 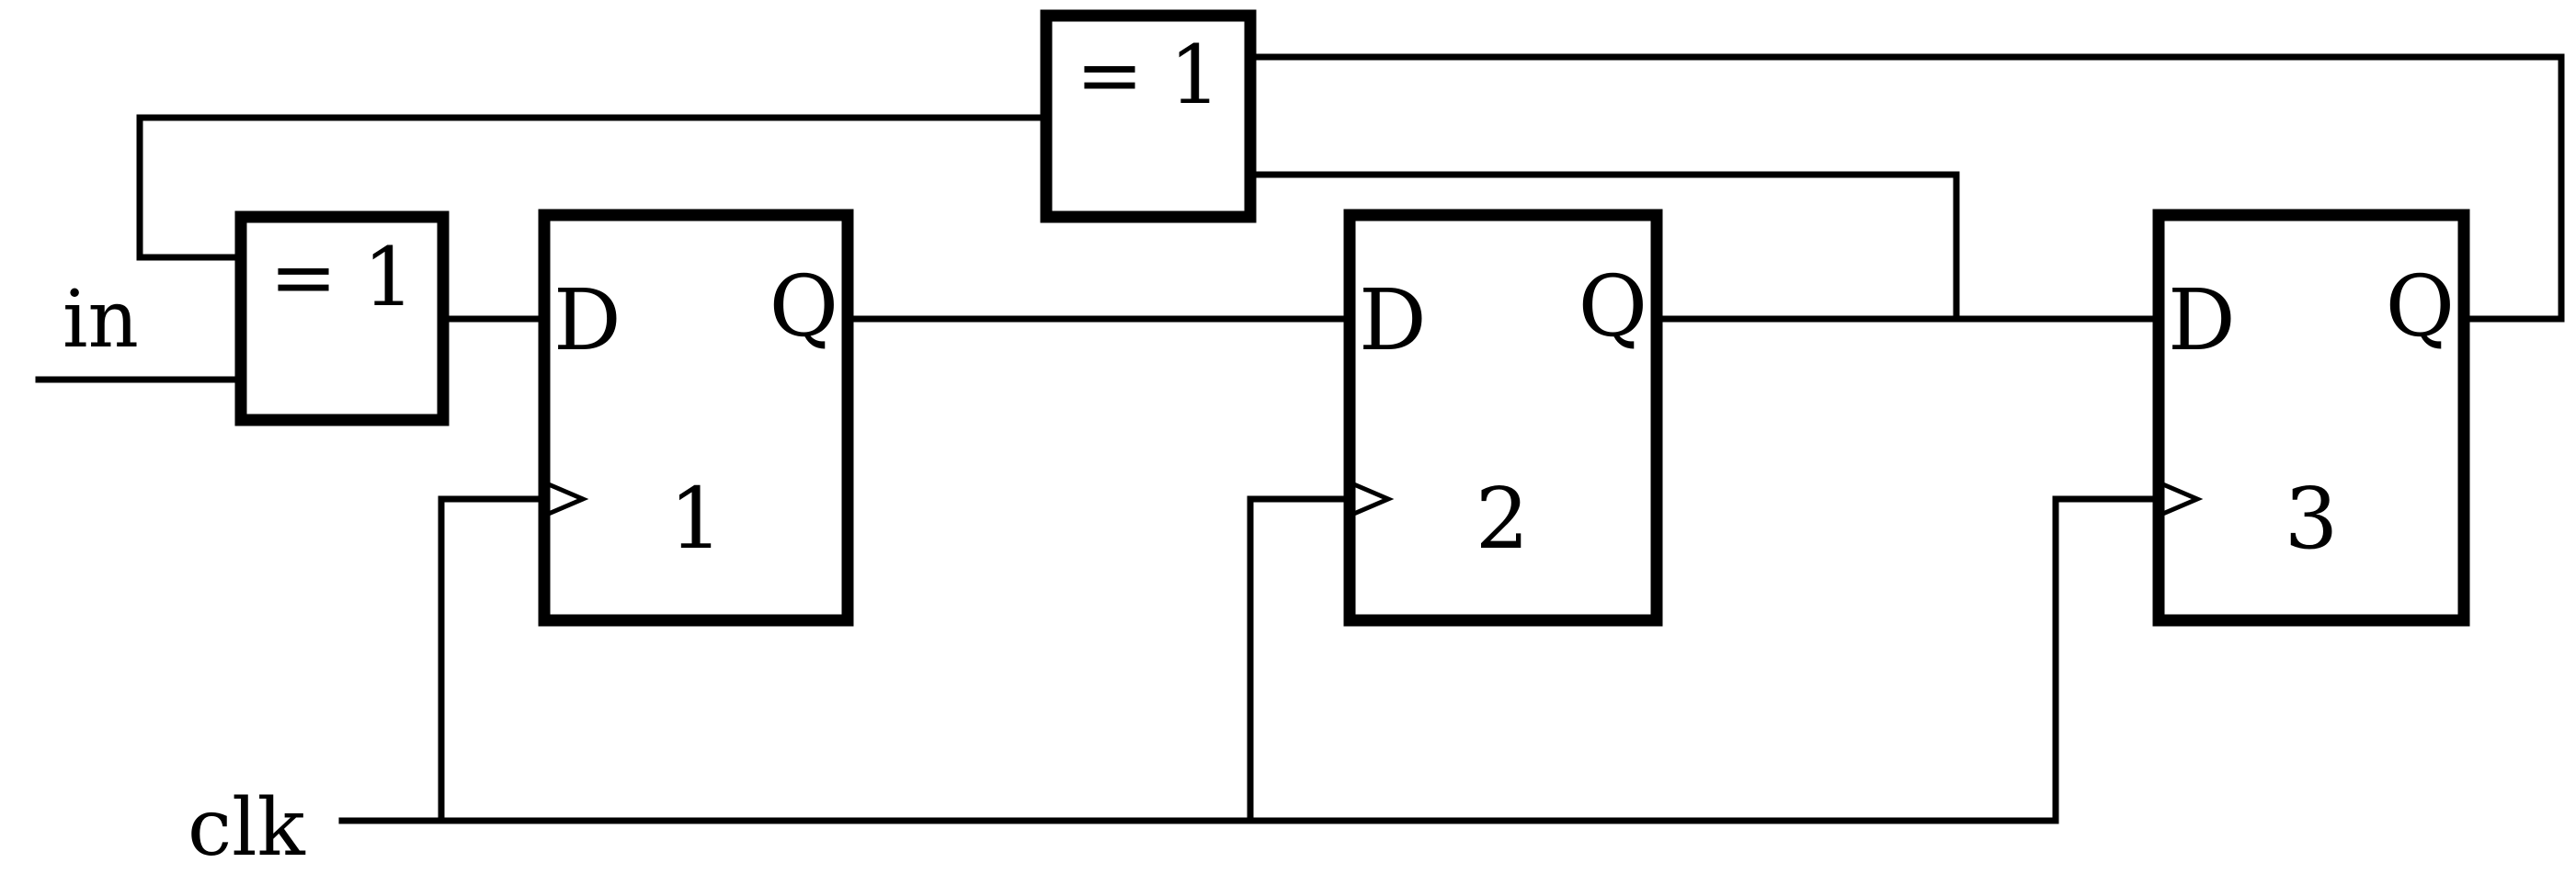 I want to click on ff3-d-label: D, so click(x=2202, y=320).